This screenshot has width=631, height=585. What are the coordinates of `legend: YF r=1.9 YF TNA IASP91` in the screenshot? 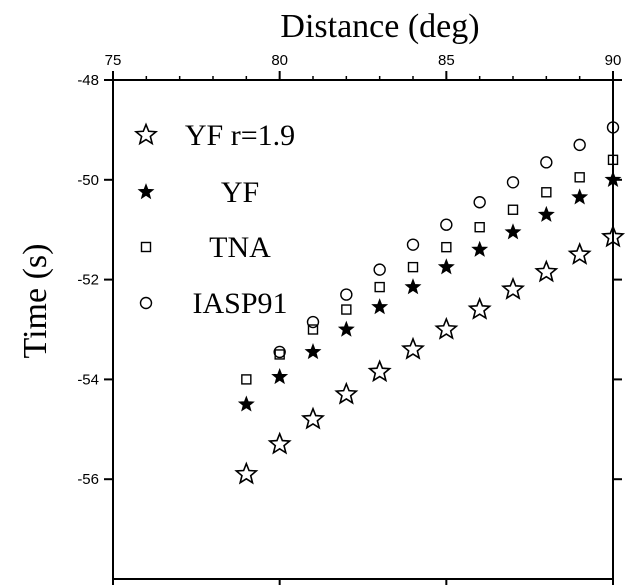 It's located at (214, 219).